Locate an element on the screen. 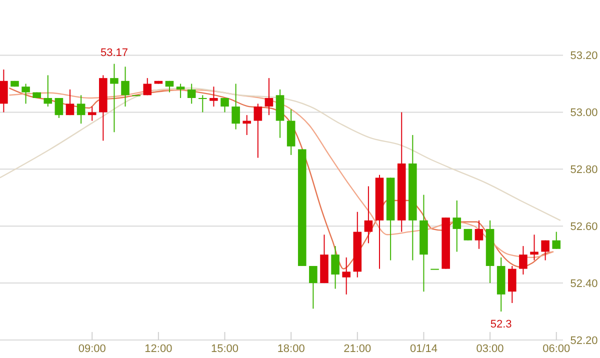 This screenshot has width=600, height=358. x-tick-label: 15:00 is located at coordinates (224, 349).